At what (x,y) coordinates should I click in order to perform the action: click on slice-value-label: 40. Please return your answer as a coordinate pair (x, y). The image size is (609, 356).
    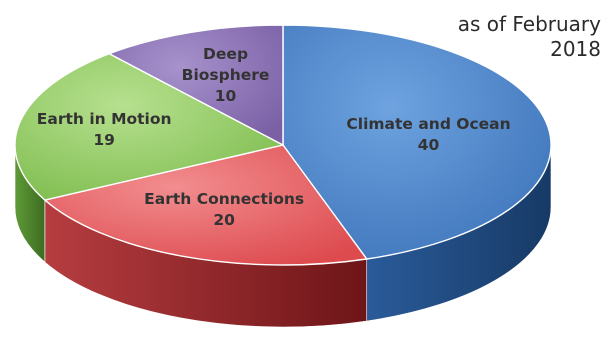
    Looking at the image, I should click on (429, 145).